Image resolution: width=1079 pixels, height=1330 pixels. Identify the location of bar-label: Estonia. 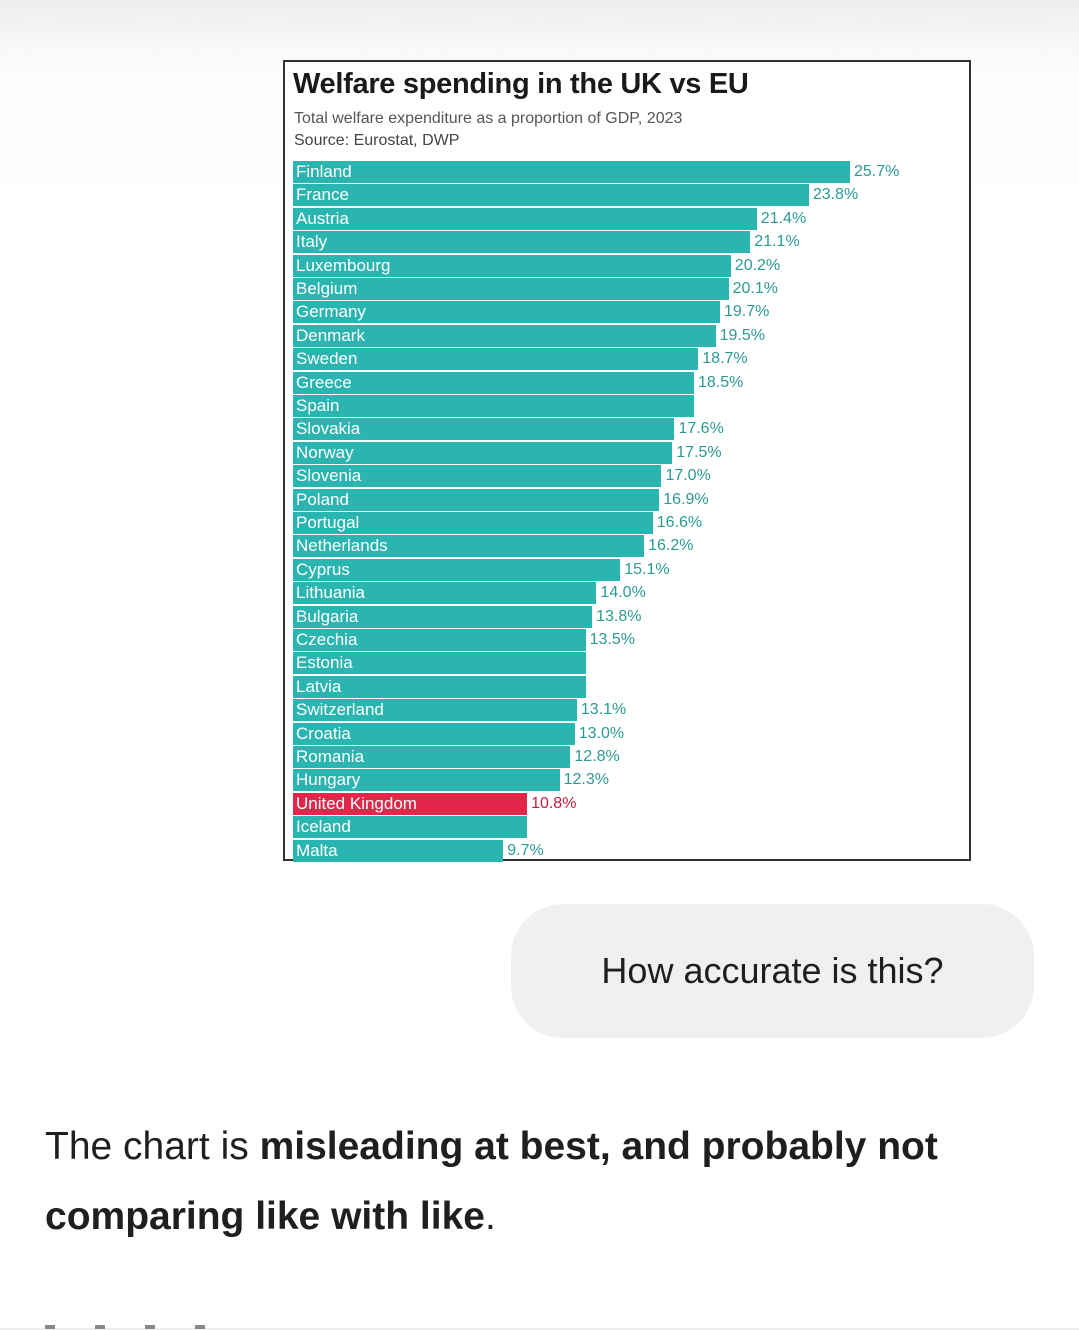
(324, 663).